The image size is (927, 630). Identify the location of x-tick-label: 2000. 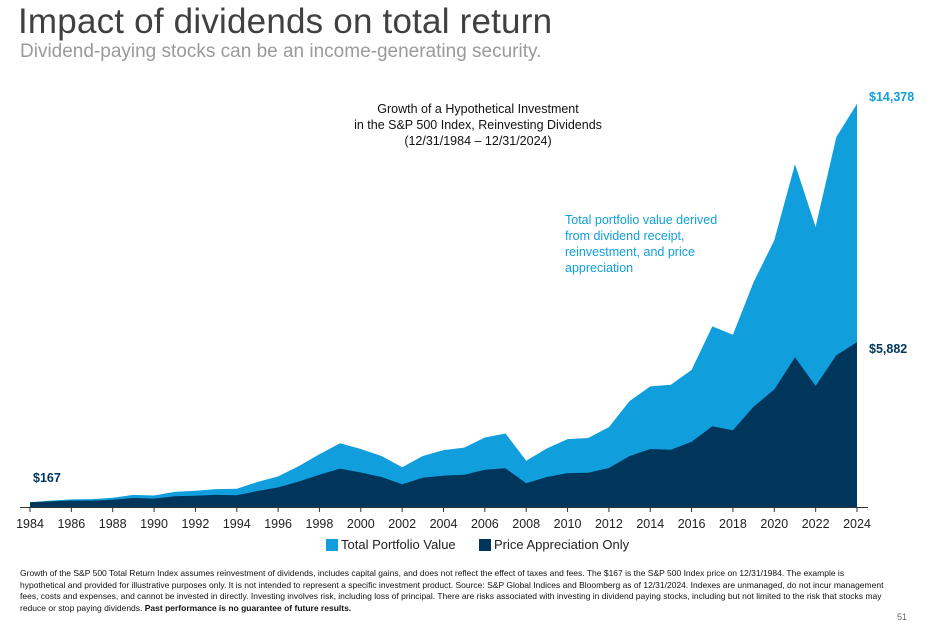
(361, 524).